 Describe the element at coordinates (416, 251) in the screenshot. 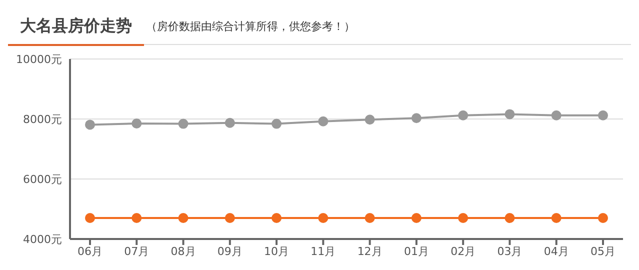

I see `x-tick-label: 01月` at that location.